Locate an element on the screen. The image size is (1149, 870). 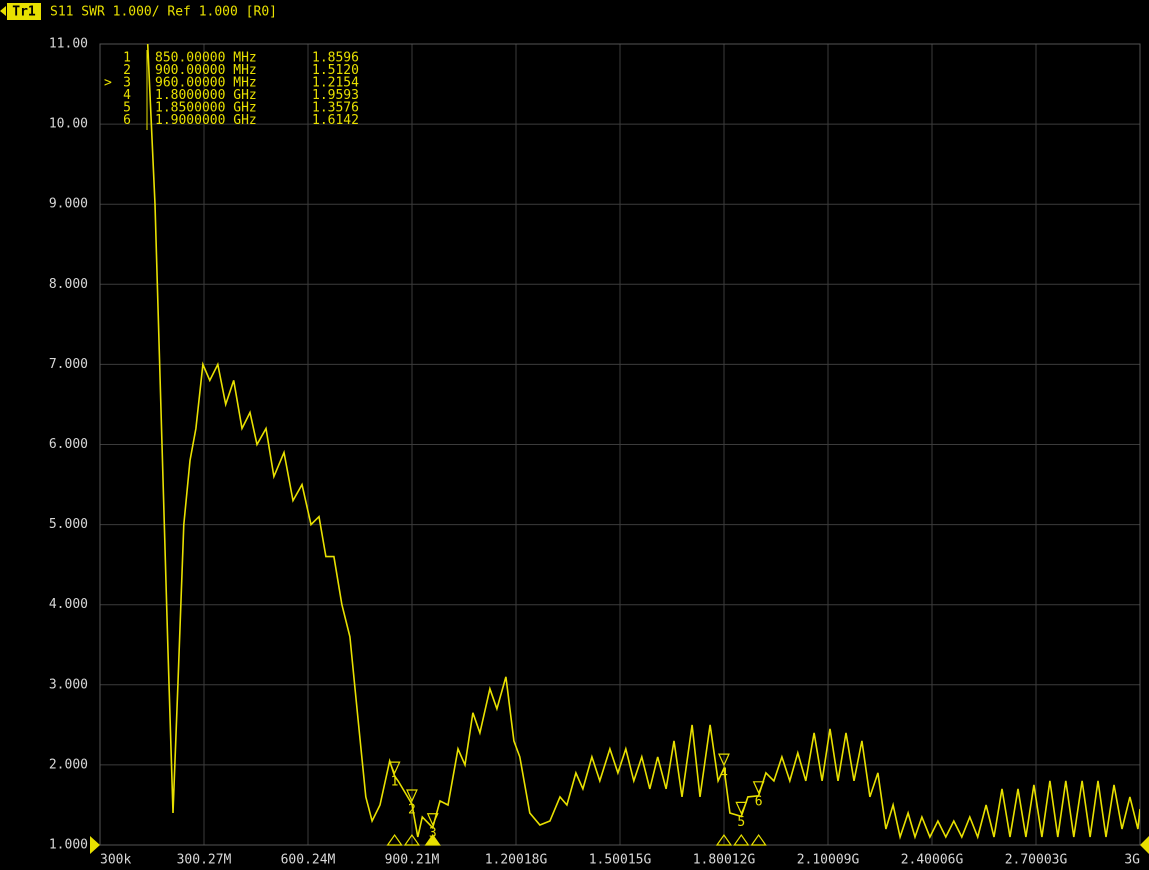
y-tick-label: 11.00 is located at coordinates (68, 44).